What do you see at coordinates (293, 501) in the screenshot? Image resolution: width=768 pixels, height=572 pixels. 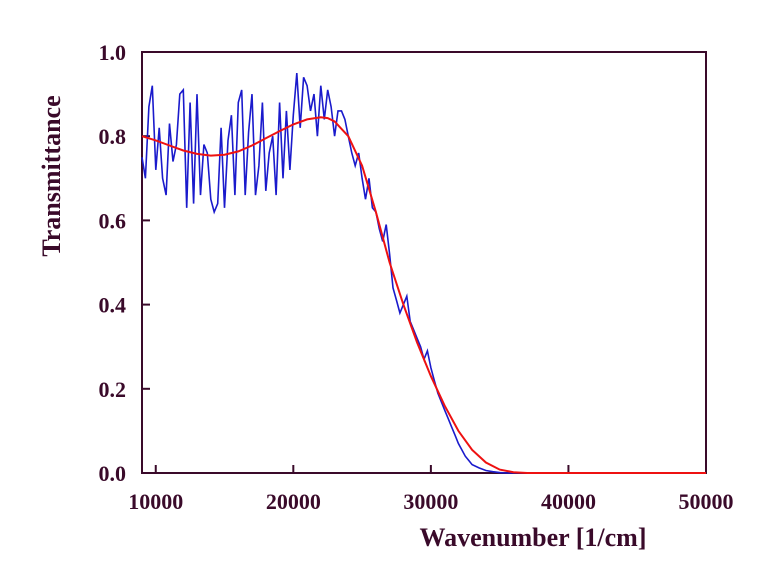 I see `x-tick-label: 20000` at bounding box center [293, 501].